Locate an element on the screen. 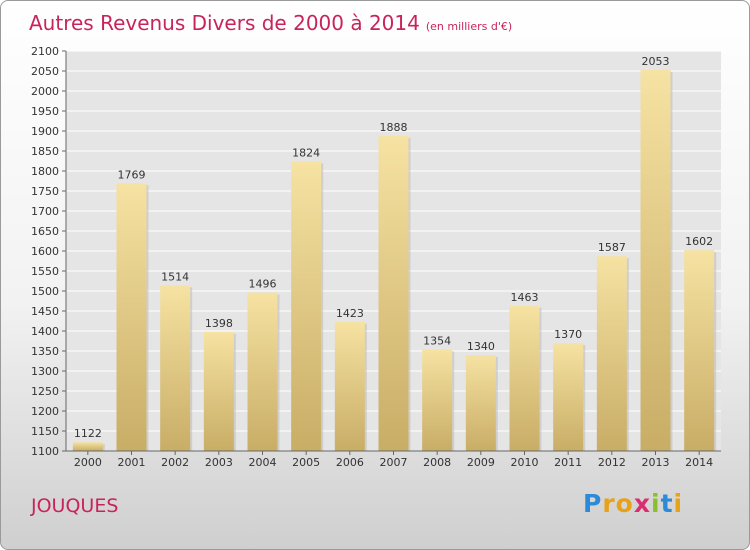 The image size is (750, 550). y-tick-label: 1400 is located at coordinates (45, 331).